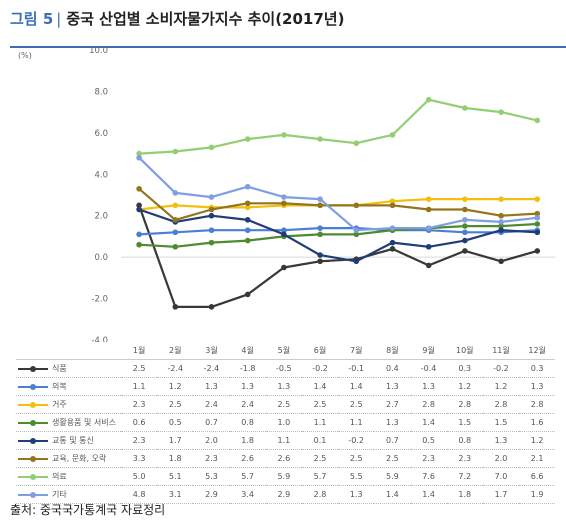 This screenshot has height=528, width=566. I want to click on value-cell: 5.5, so click(356, 476).